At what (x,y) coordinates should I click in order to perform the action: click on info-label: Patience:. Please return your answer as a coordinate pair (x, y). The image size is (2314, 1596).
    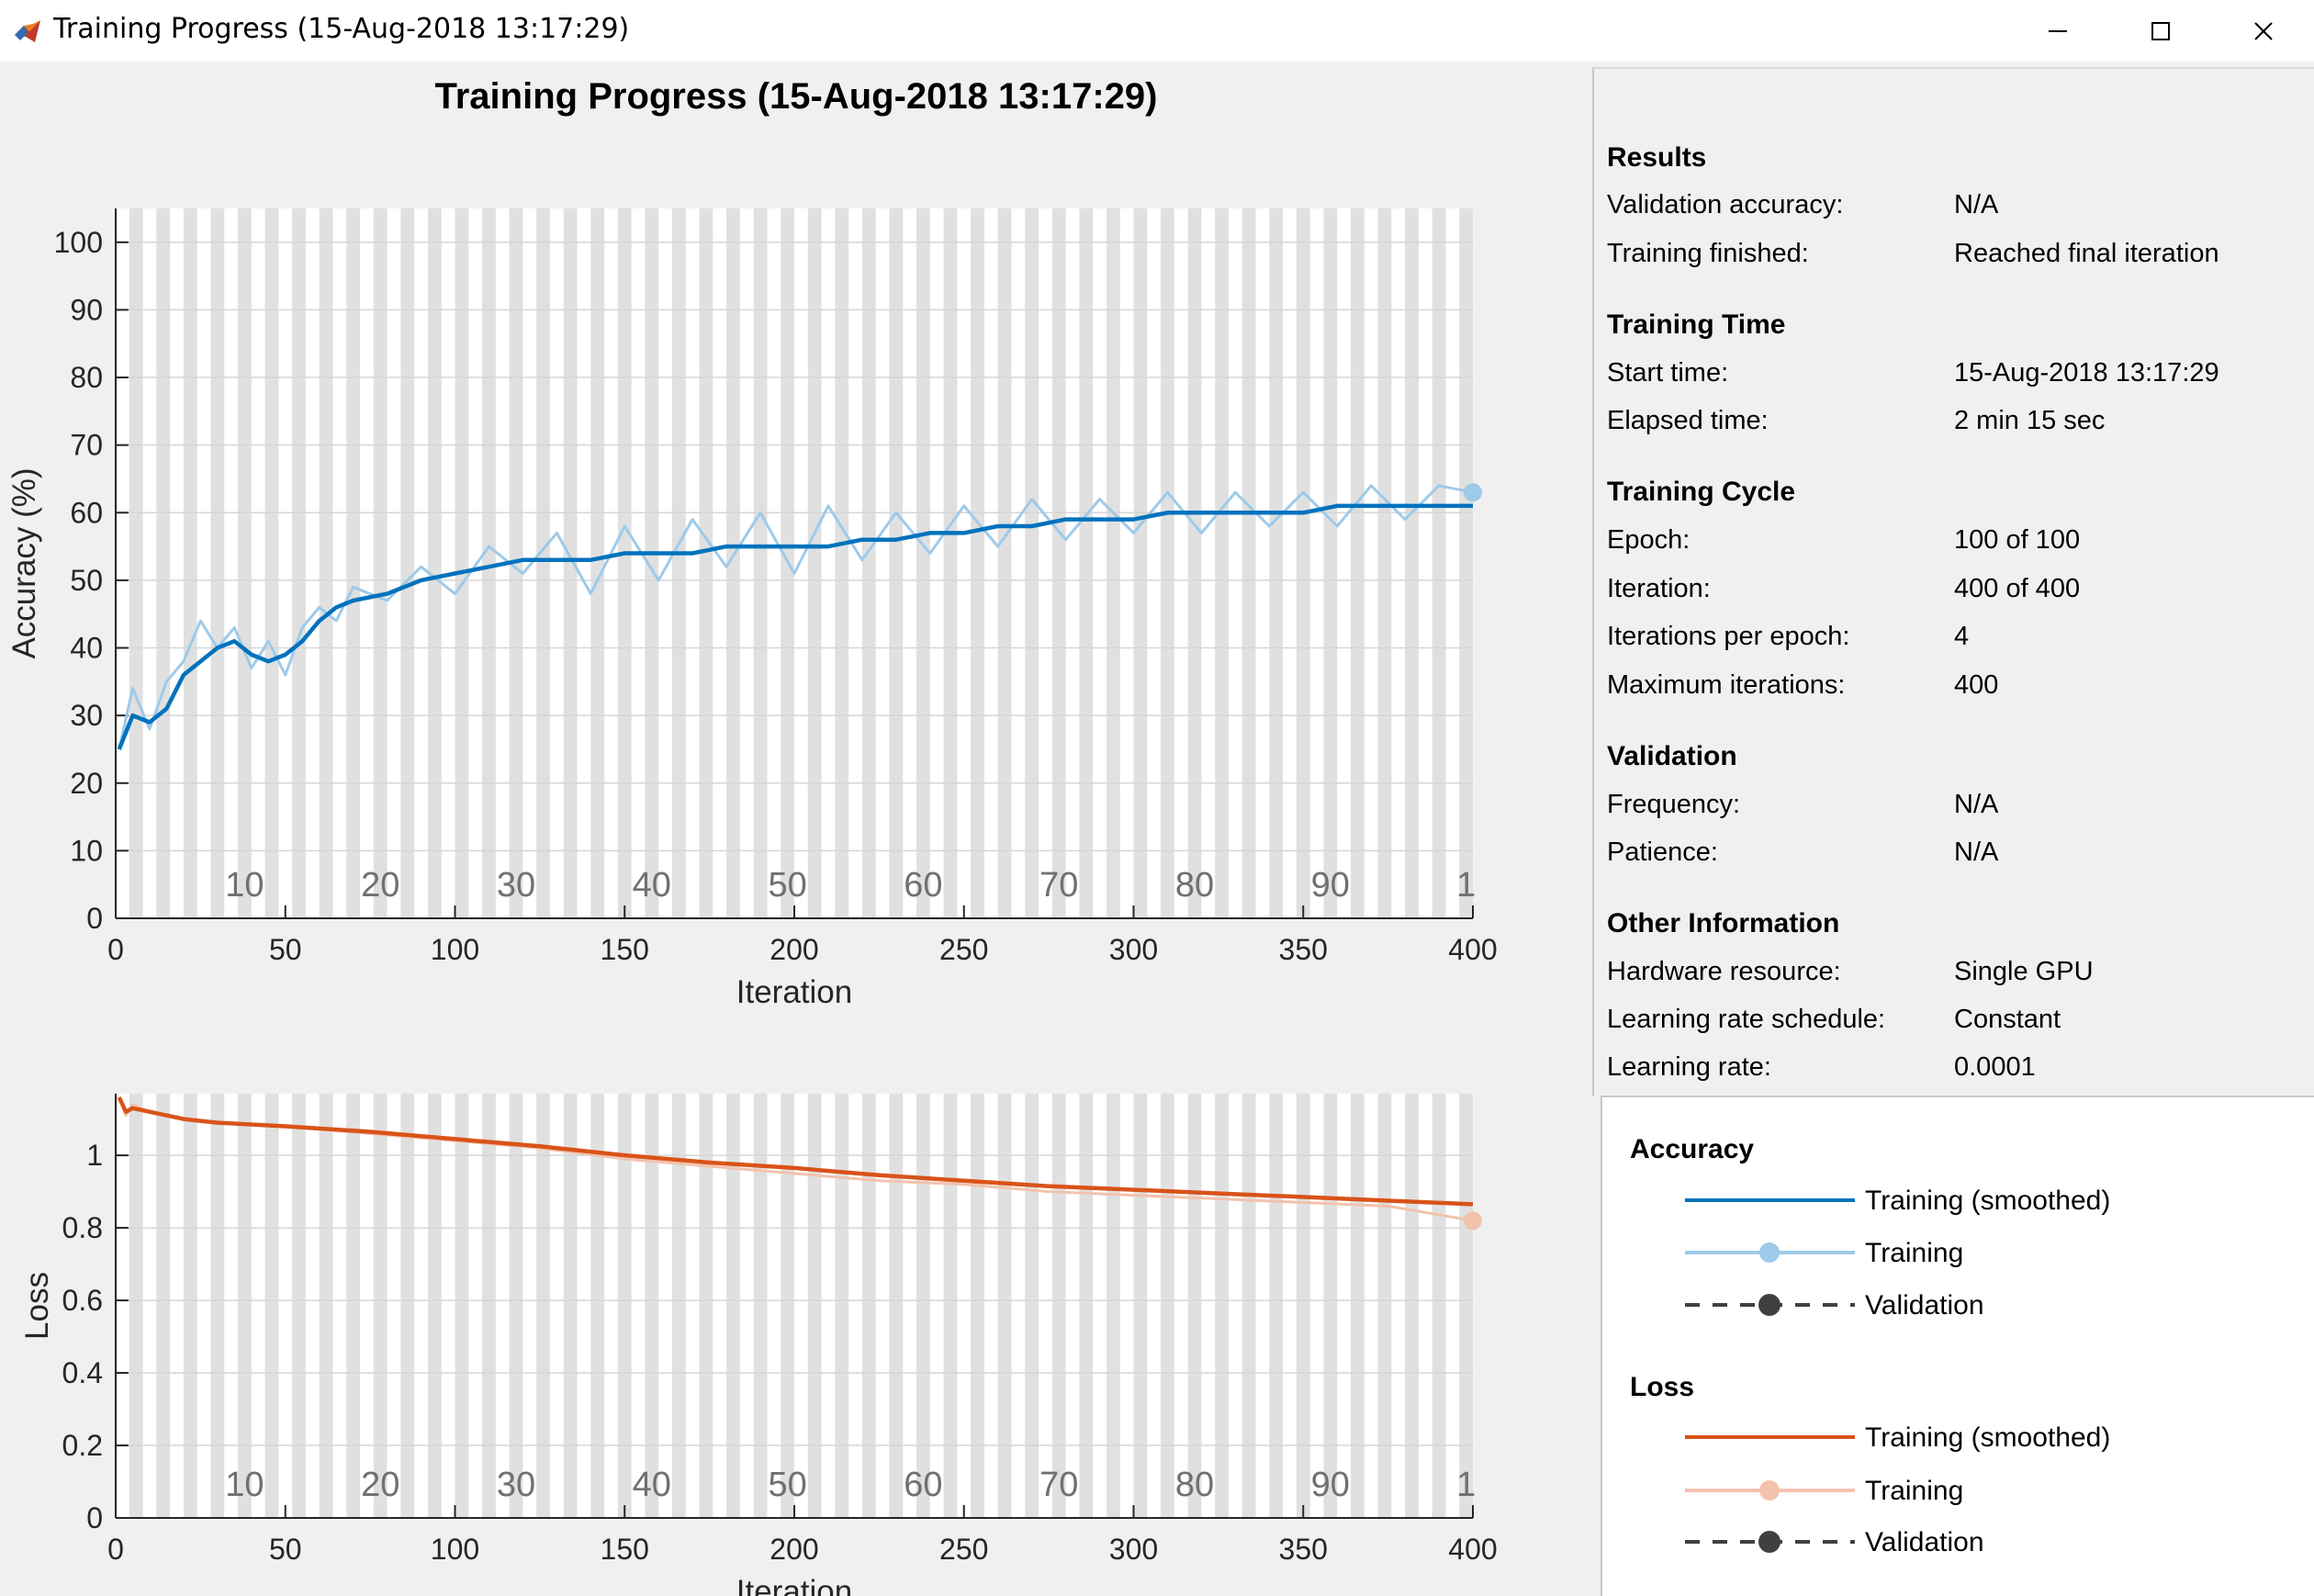
    Looking at the image, I should click on (1662, 852).